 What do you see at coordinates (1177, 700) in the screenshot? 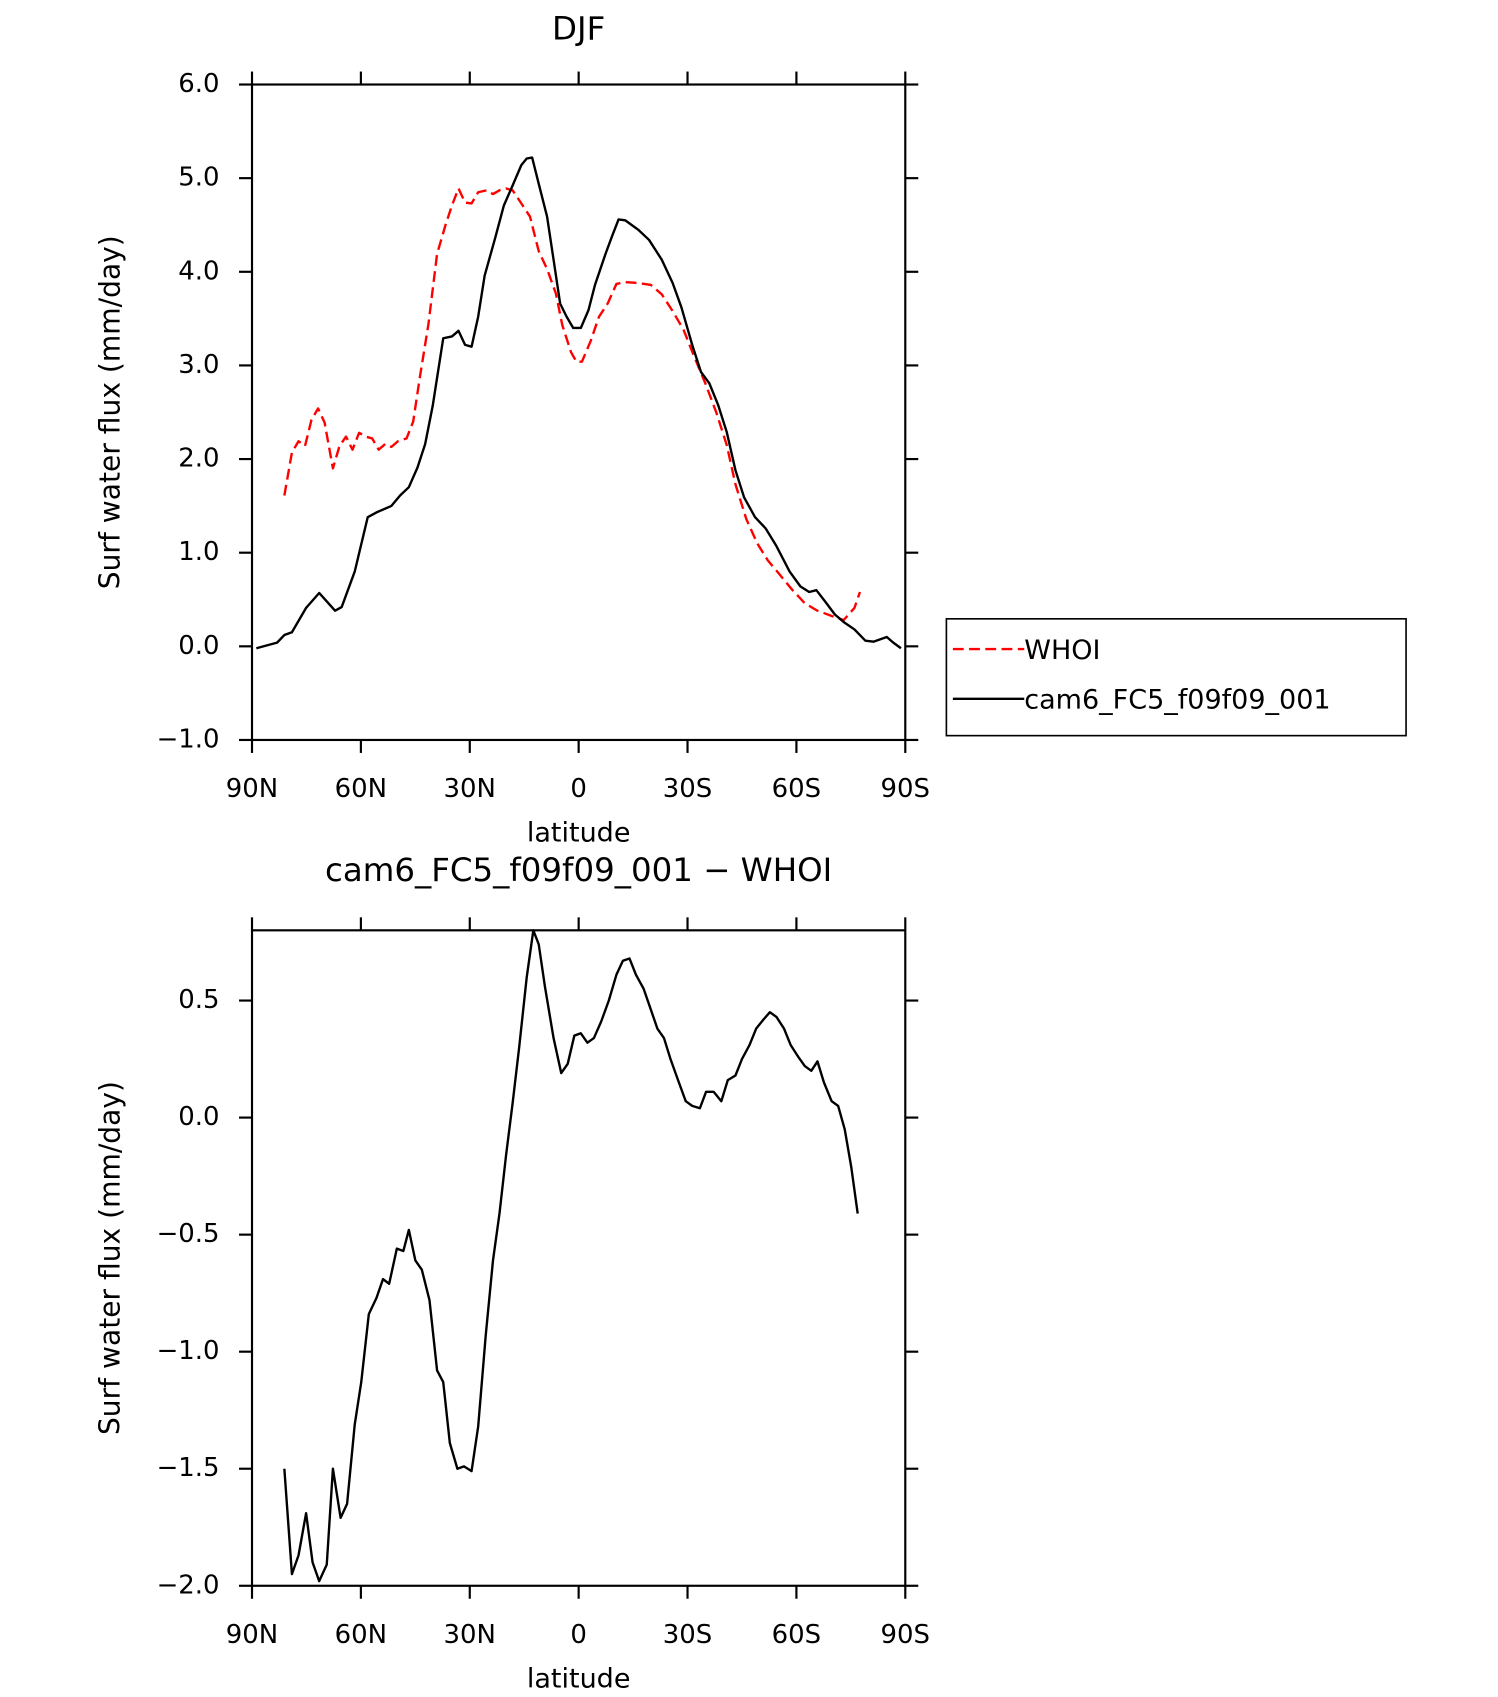
I see `legend-label: cam6_FC5_f09f09_001` at bounding box center [1177, 700].